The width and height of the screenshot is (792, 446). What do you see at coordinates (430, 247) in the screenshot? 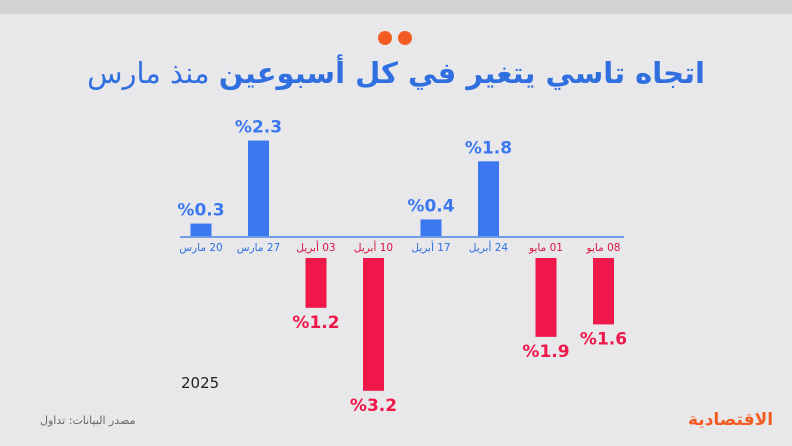
I see `tick-label: 17 أبريل` at bounding box center [430, 247].